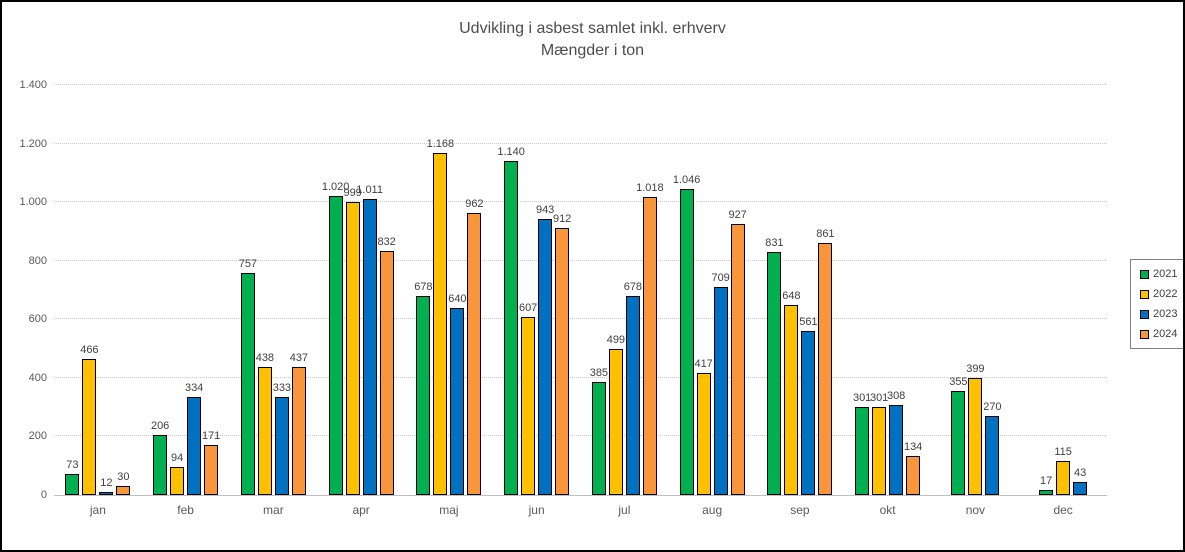 This screenshot has height=552, width=1185. Describe the element at coordinates (862, 443) in the screenshot. I see `bar-2021-okt: 301` at that location.